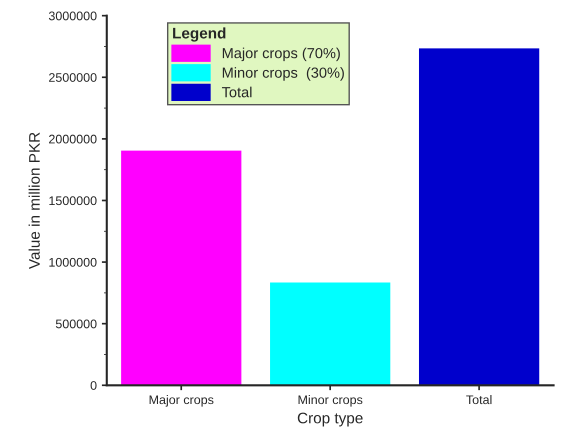  Describe the element at coordinates (73, 262) in the screenshot. I see `y-tick-label: 1000000` at that location.